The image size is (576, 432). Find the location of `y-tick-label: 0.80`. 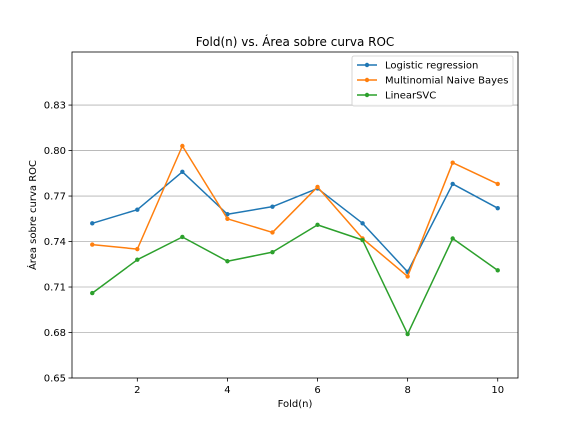

y-tick-label: 0.80 is located at coordinates (55, 151).